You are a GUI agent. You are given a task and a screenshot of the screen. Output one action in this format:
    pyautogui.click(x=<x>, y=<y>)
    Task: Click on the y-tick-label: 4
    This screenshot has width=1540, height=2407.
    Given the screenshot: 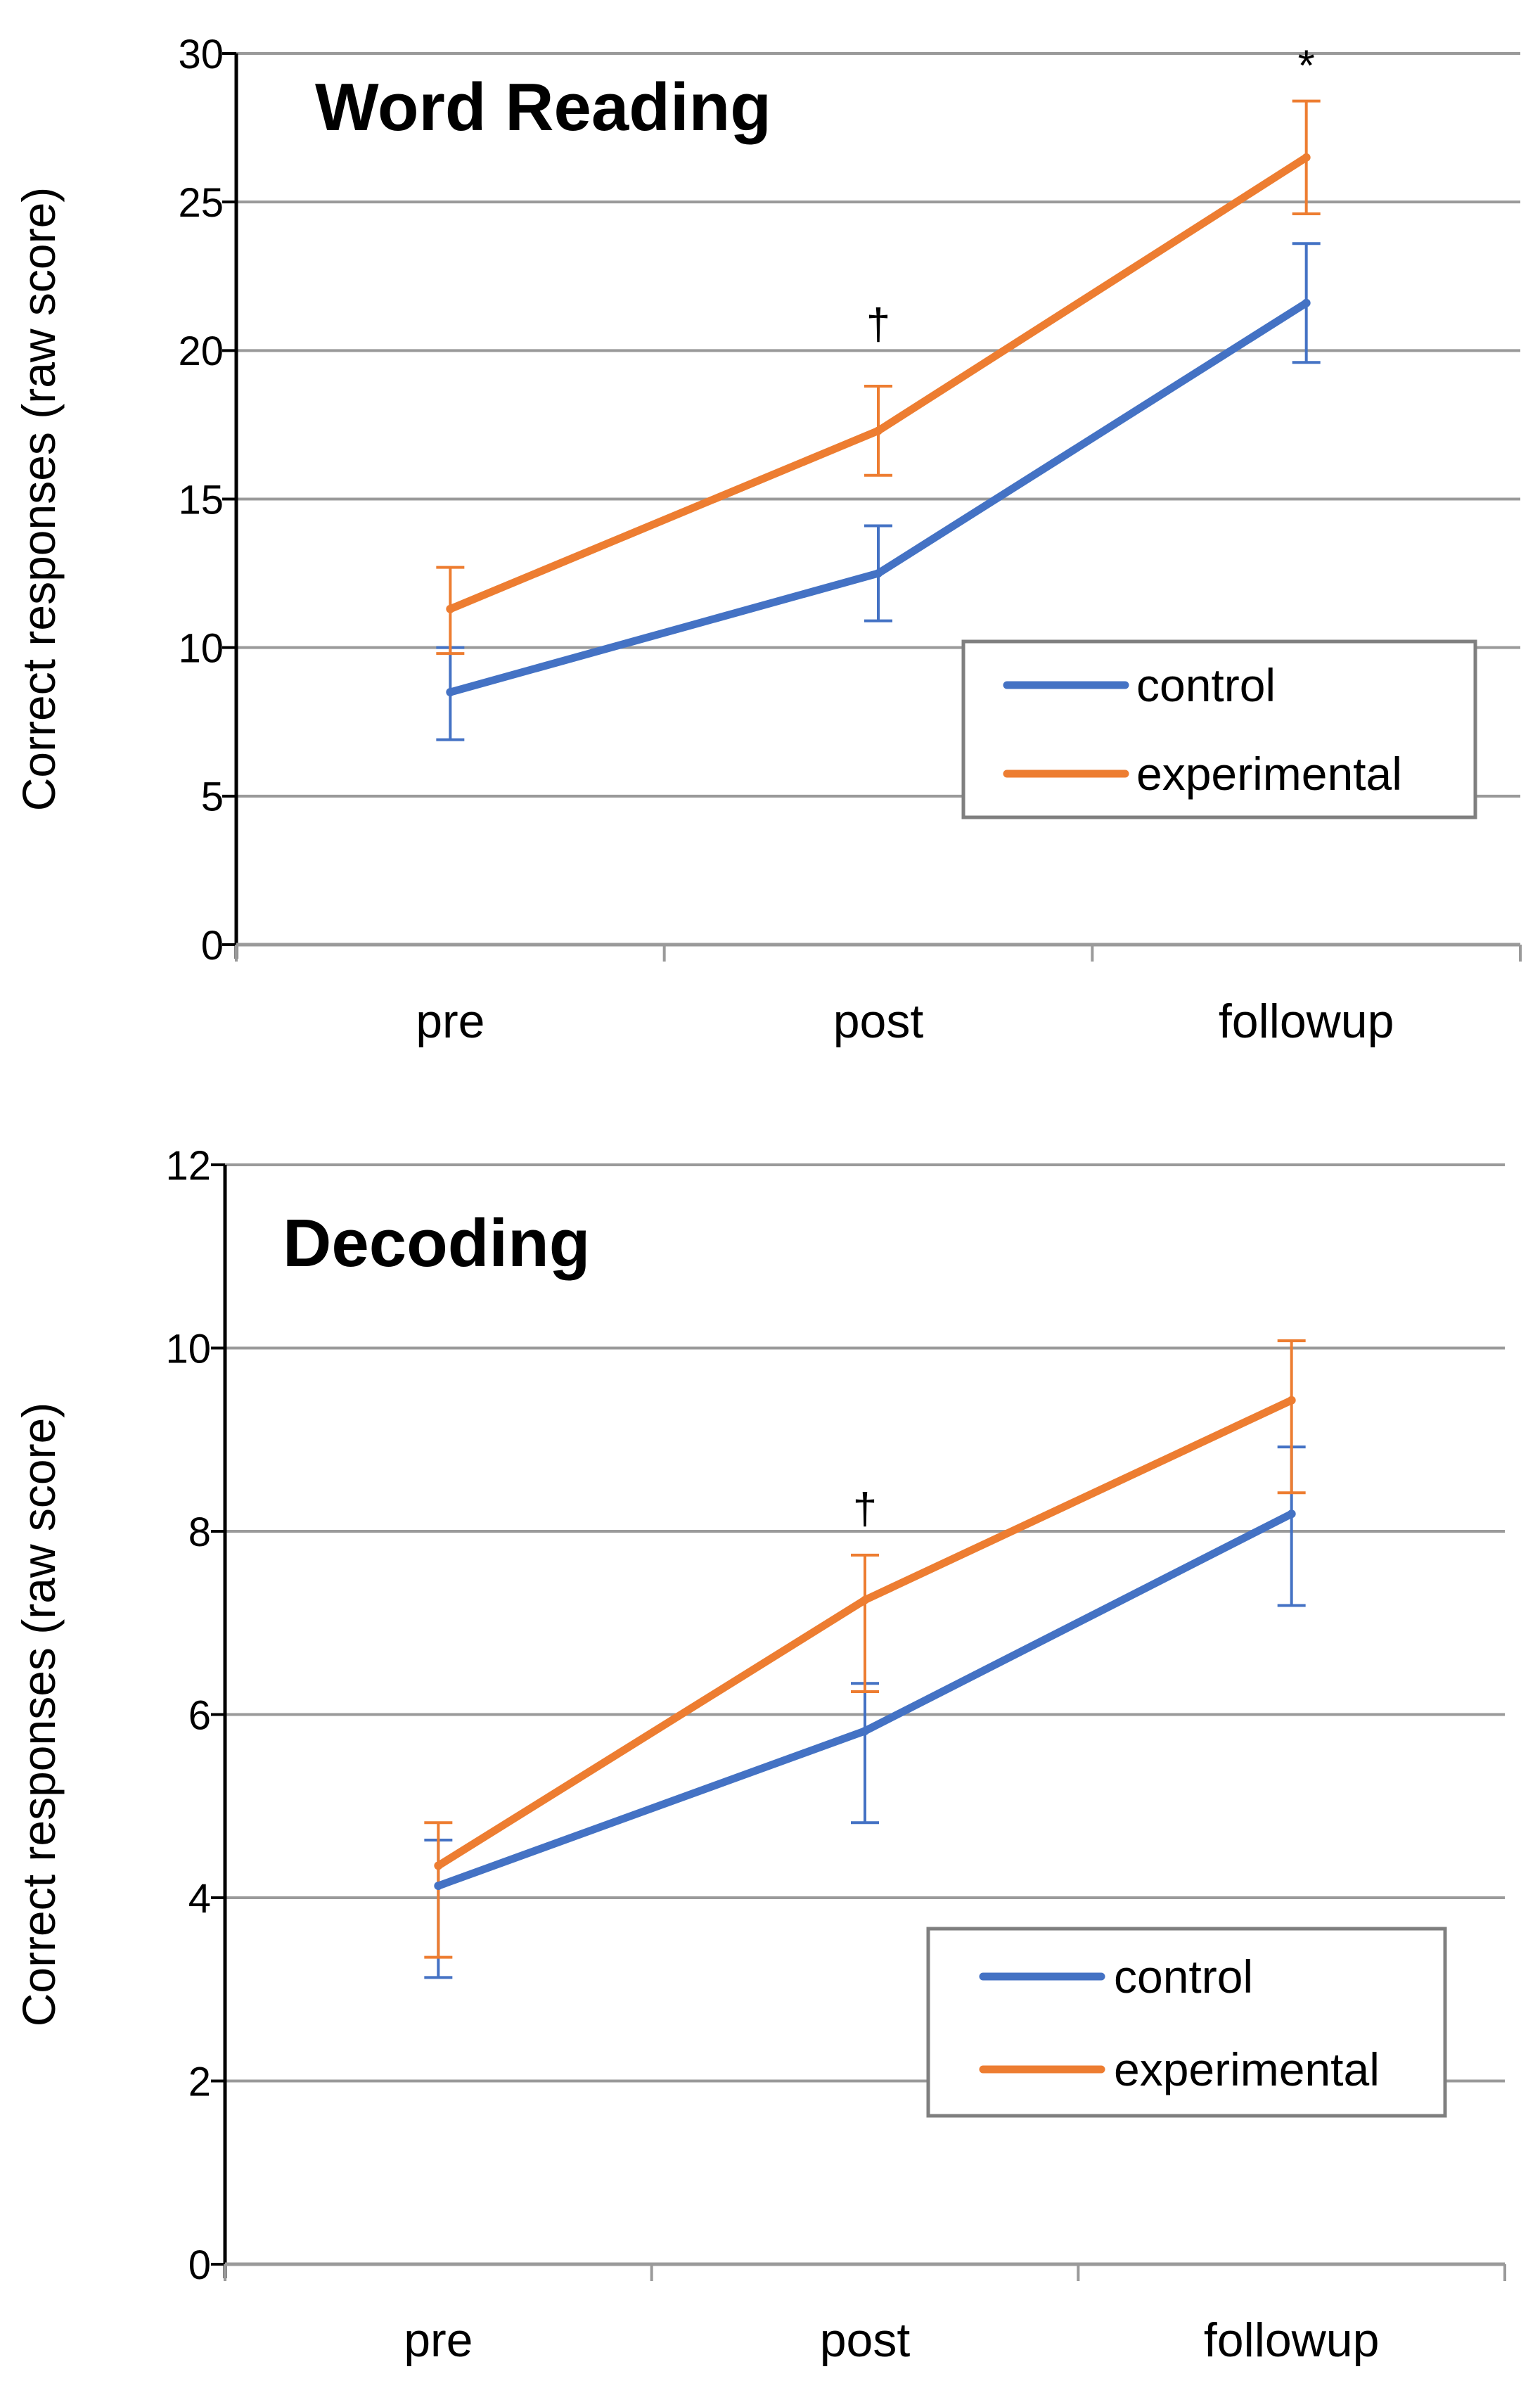 What is the action you would take?
    pyautogui.click(x=199, y=1899)
    